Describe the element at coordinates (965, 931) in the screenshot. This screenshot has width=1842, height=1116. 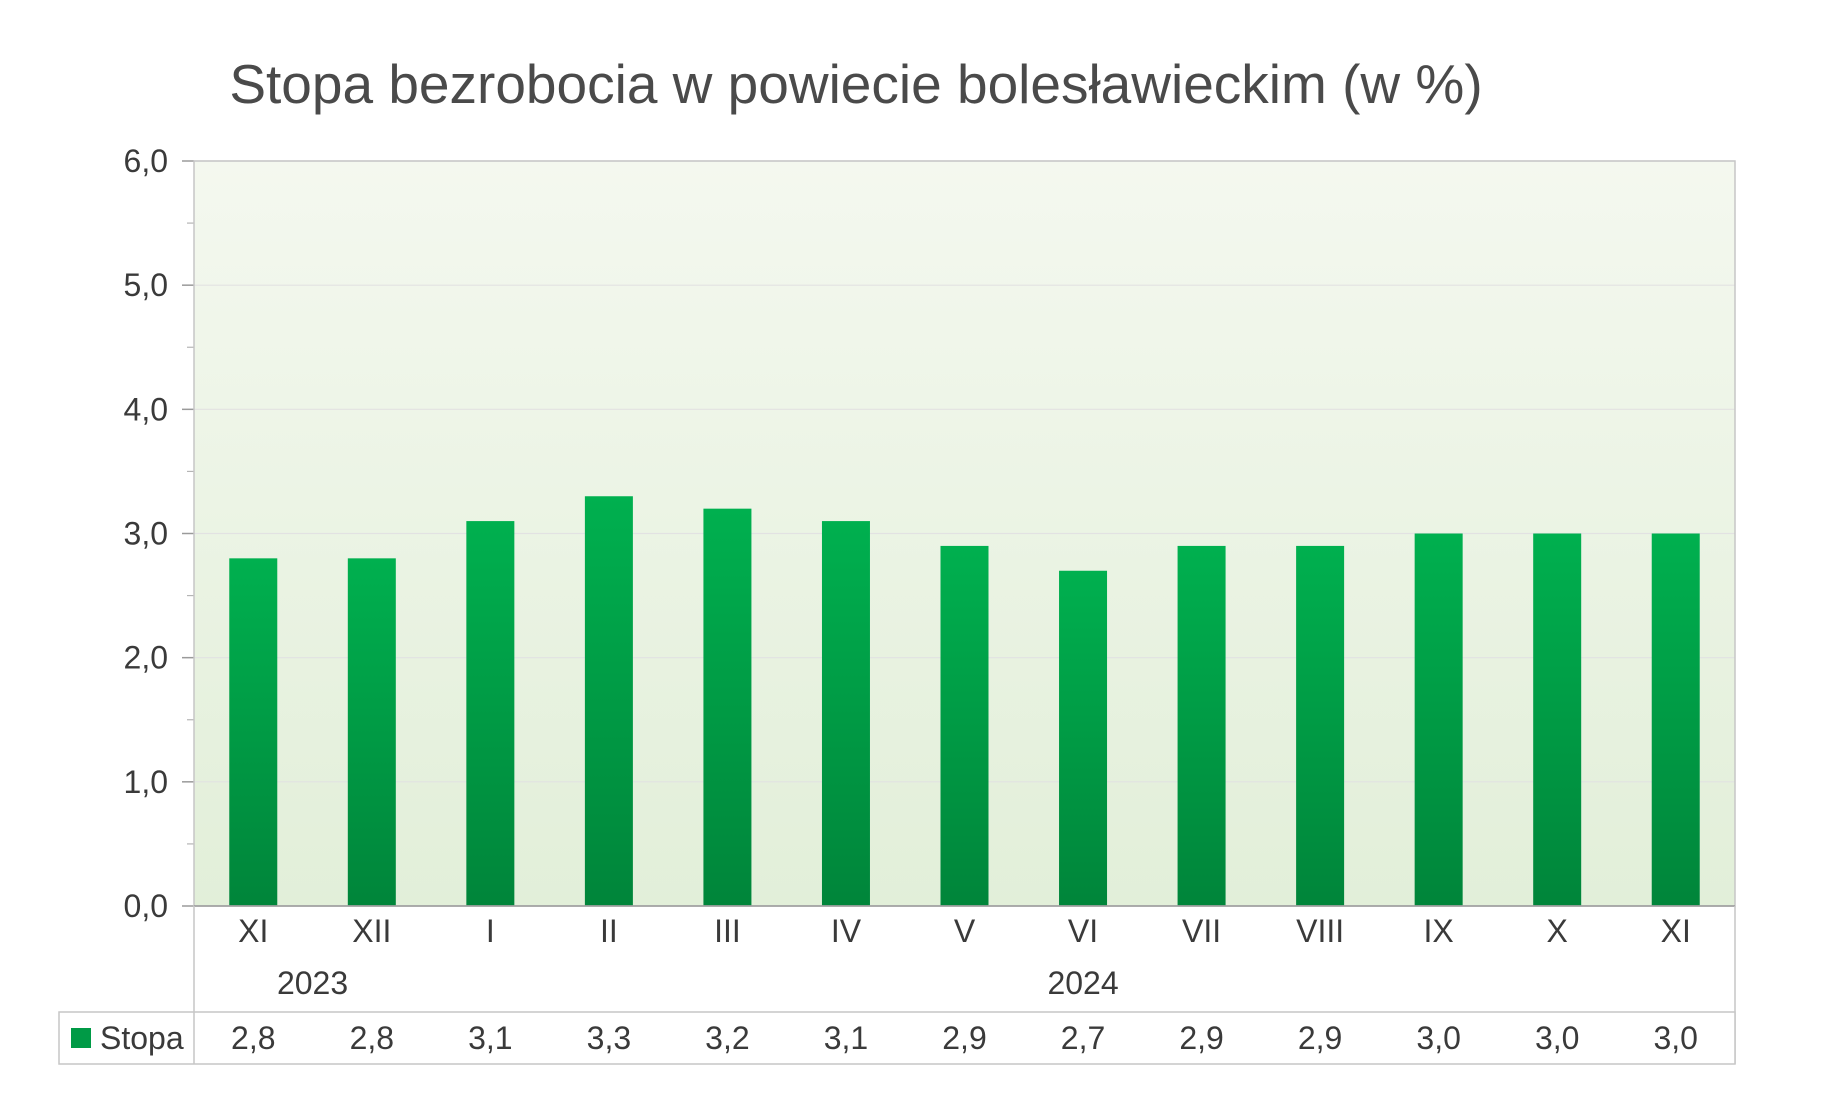
I see `x-tick-label: V` at that location.